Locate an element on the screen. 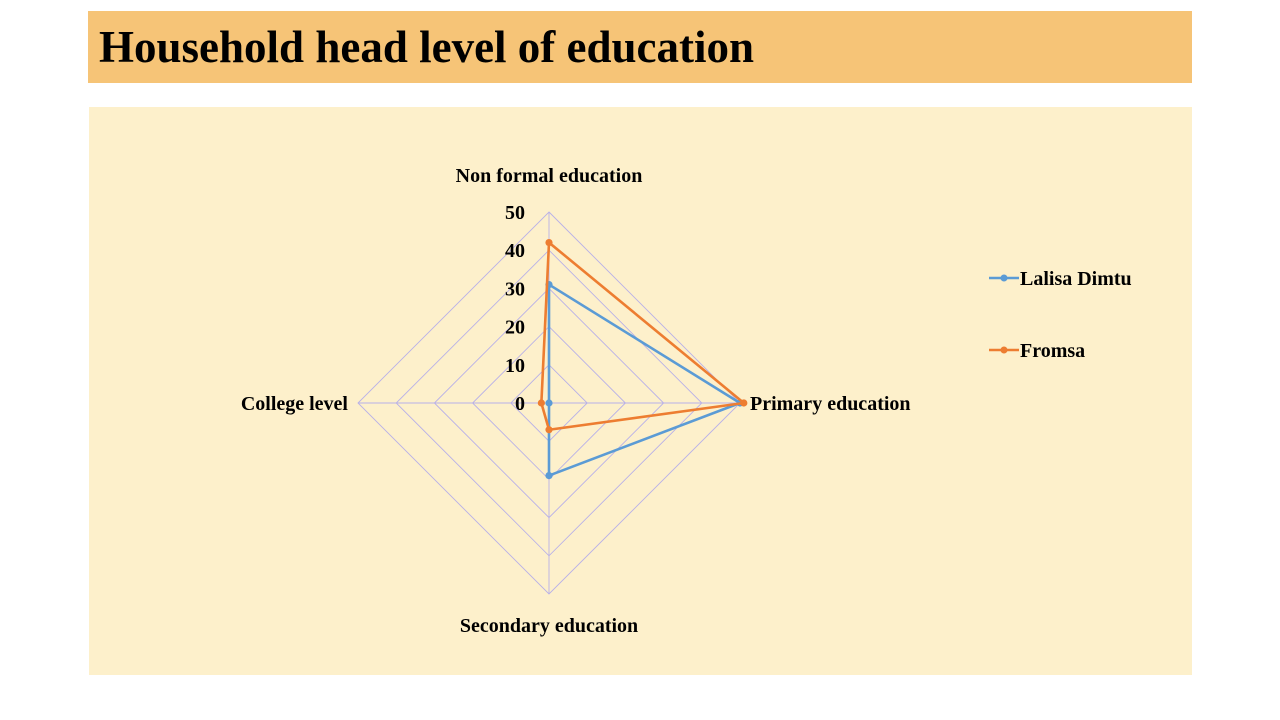 The width and height of the screenshot is (1280, 720). legend-marker-fromsa is located at coordinates (1004, 350).